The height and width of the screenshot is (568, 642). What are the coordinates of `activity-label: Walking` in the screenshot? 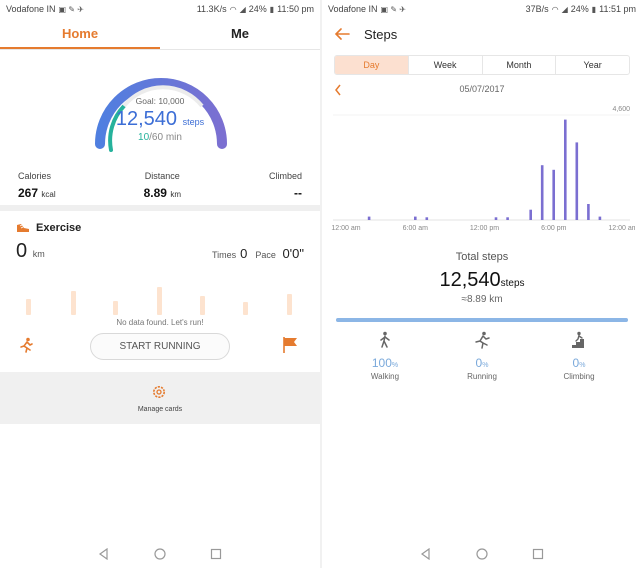 It's located at (385, 376).